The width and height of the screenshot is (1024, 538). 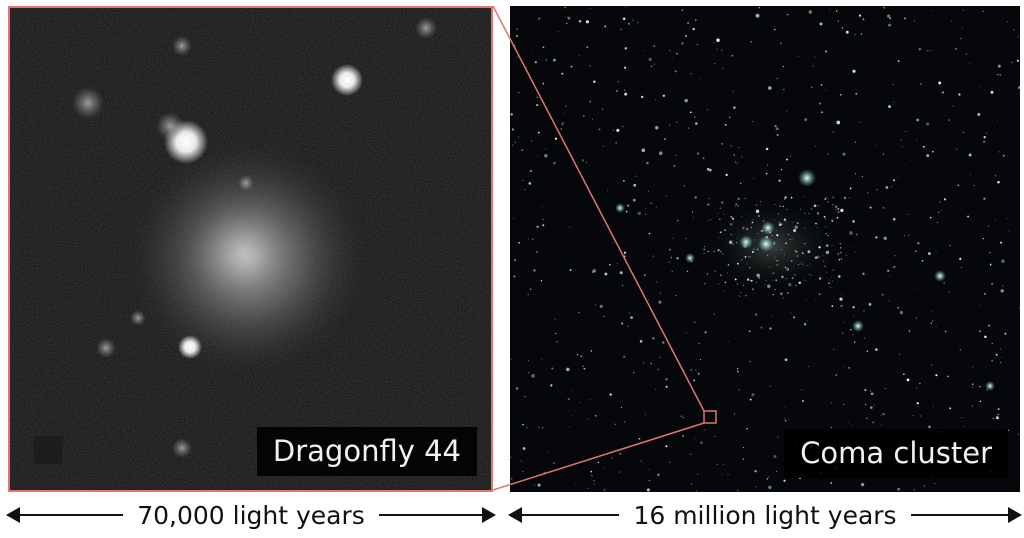 I want to click on left-scale-label: 70,000 light years, so click(x=251, y=515).